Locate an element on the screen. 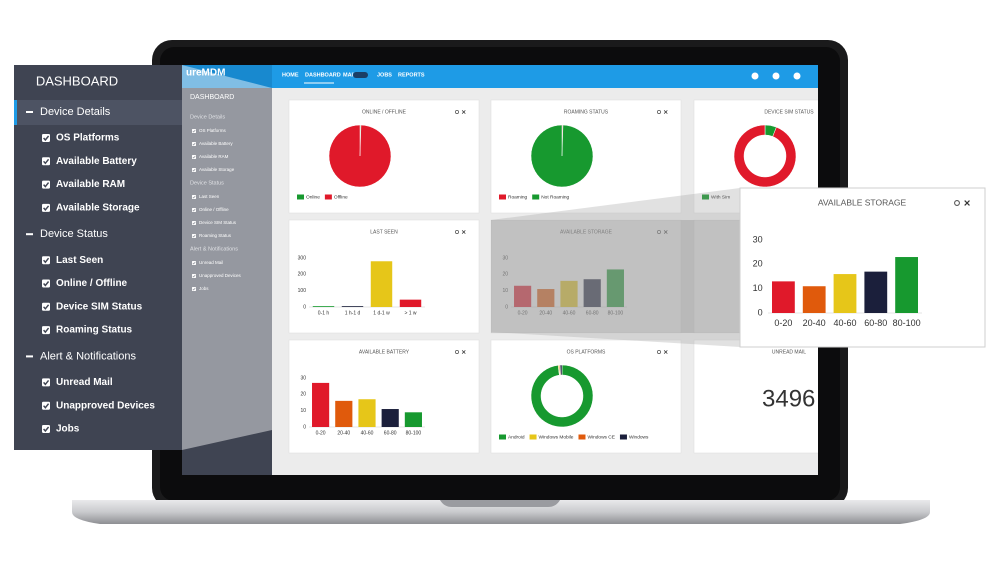  app-item-label: Roaming Status is located at coordinates (215, 235).